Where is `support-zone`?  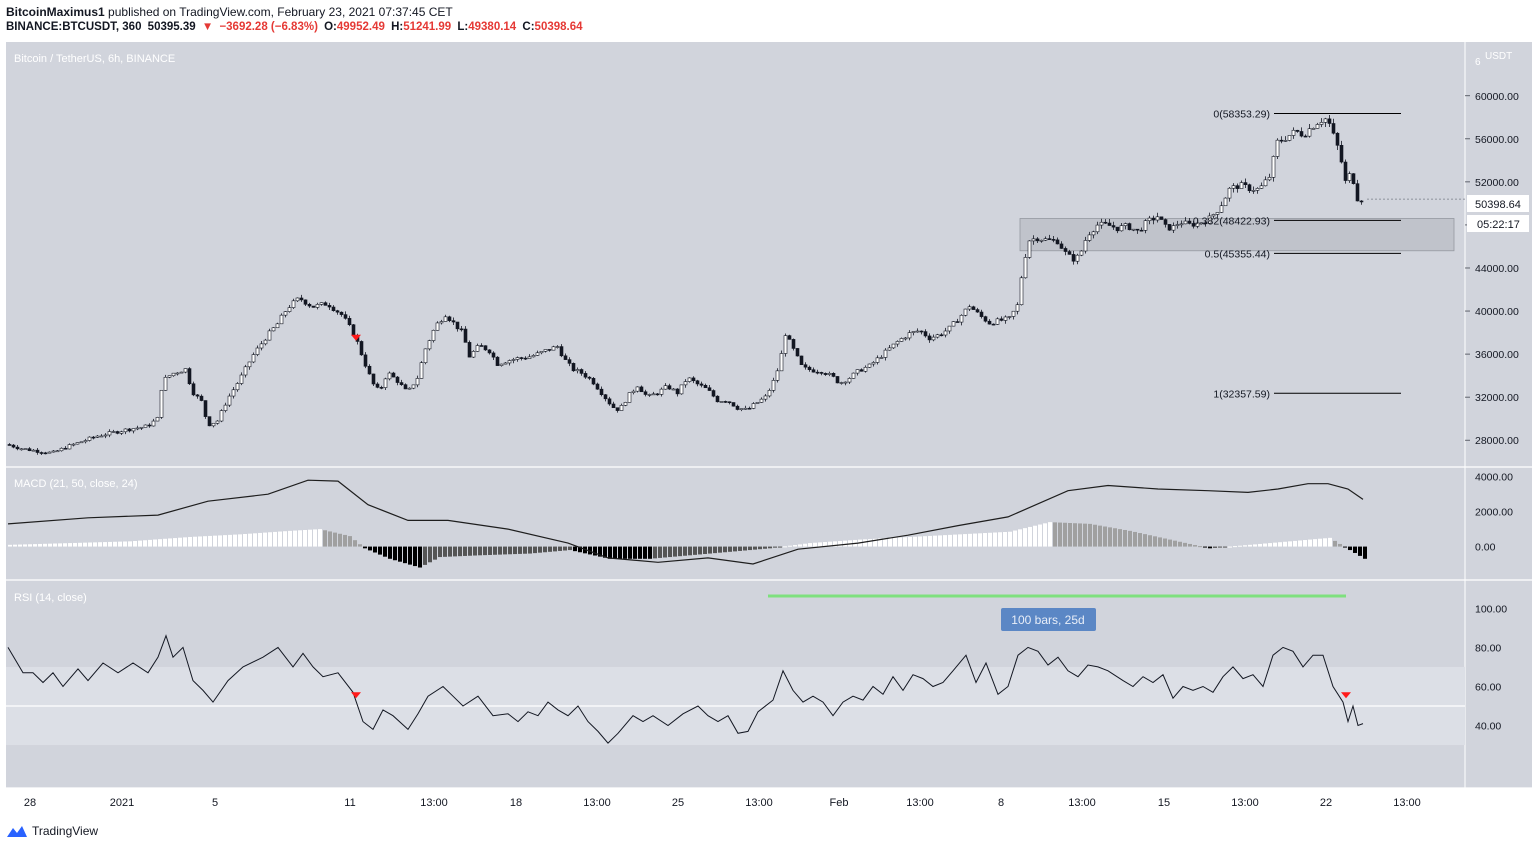 support-zone is located at coordinates (1237, 235).